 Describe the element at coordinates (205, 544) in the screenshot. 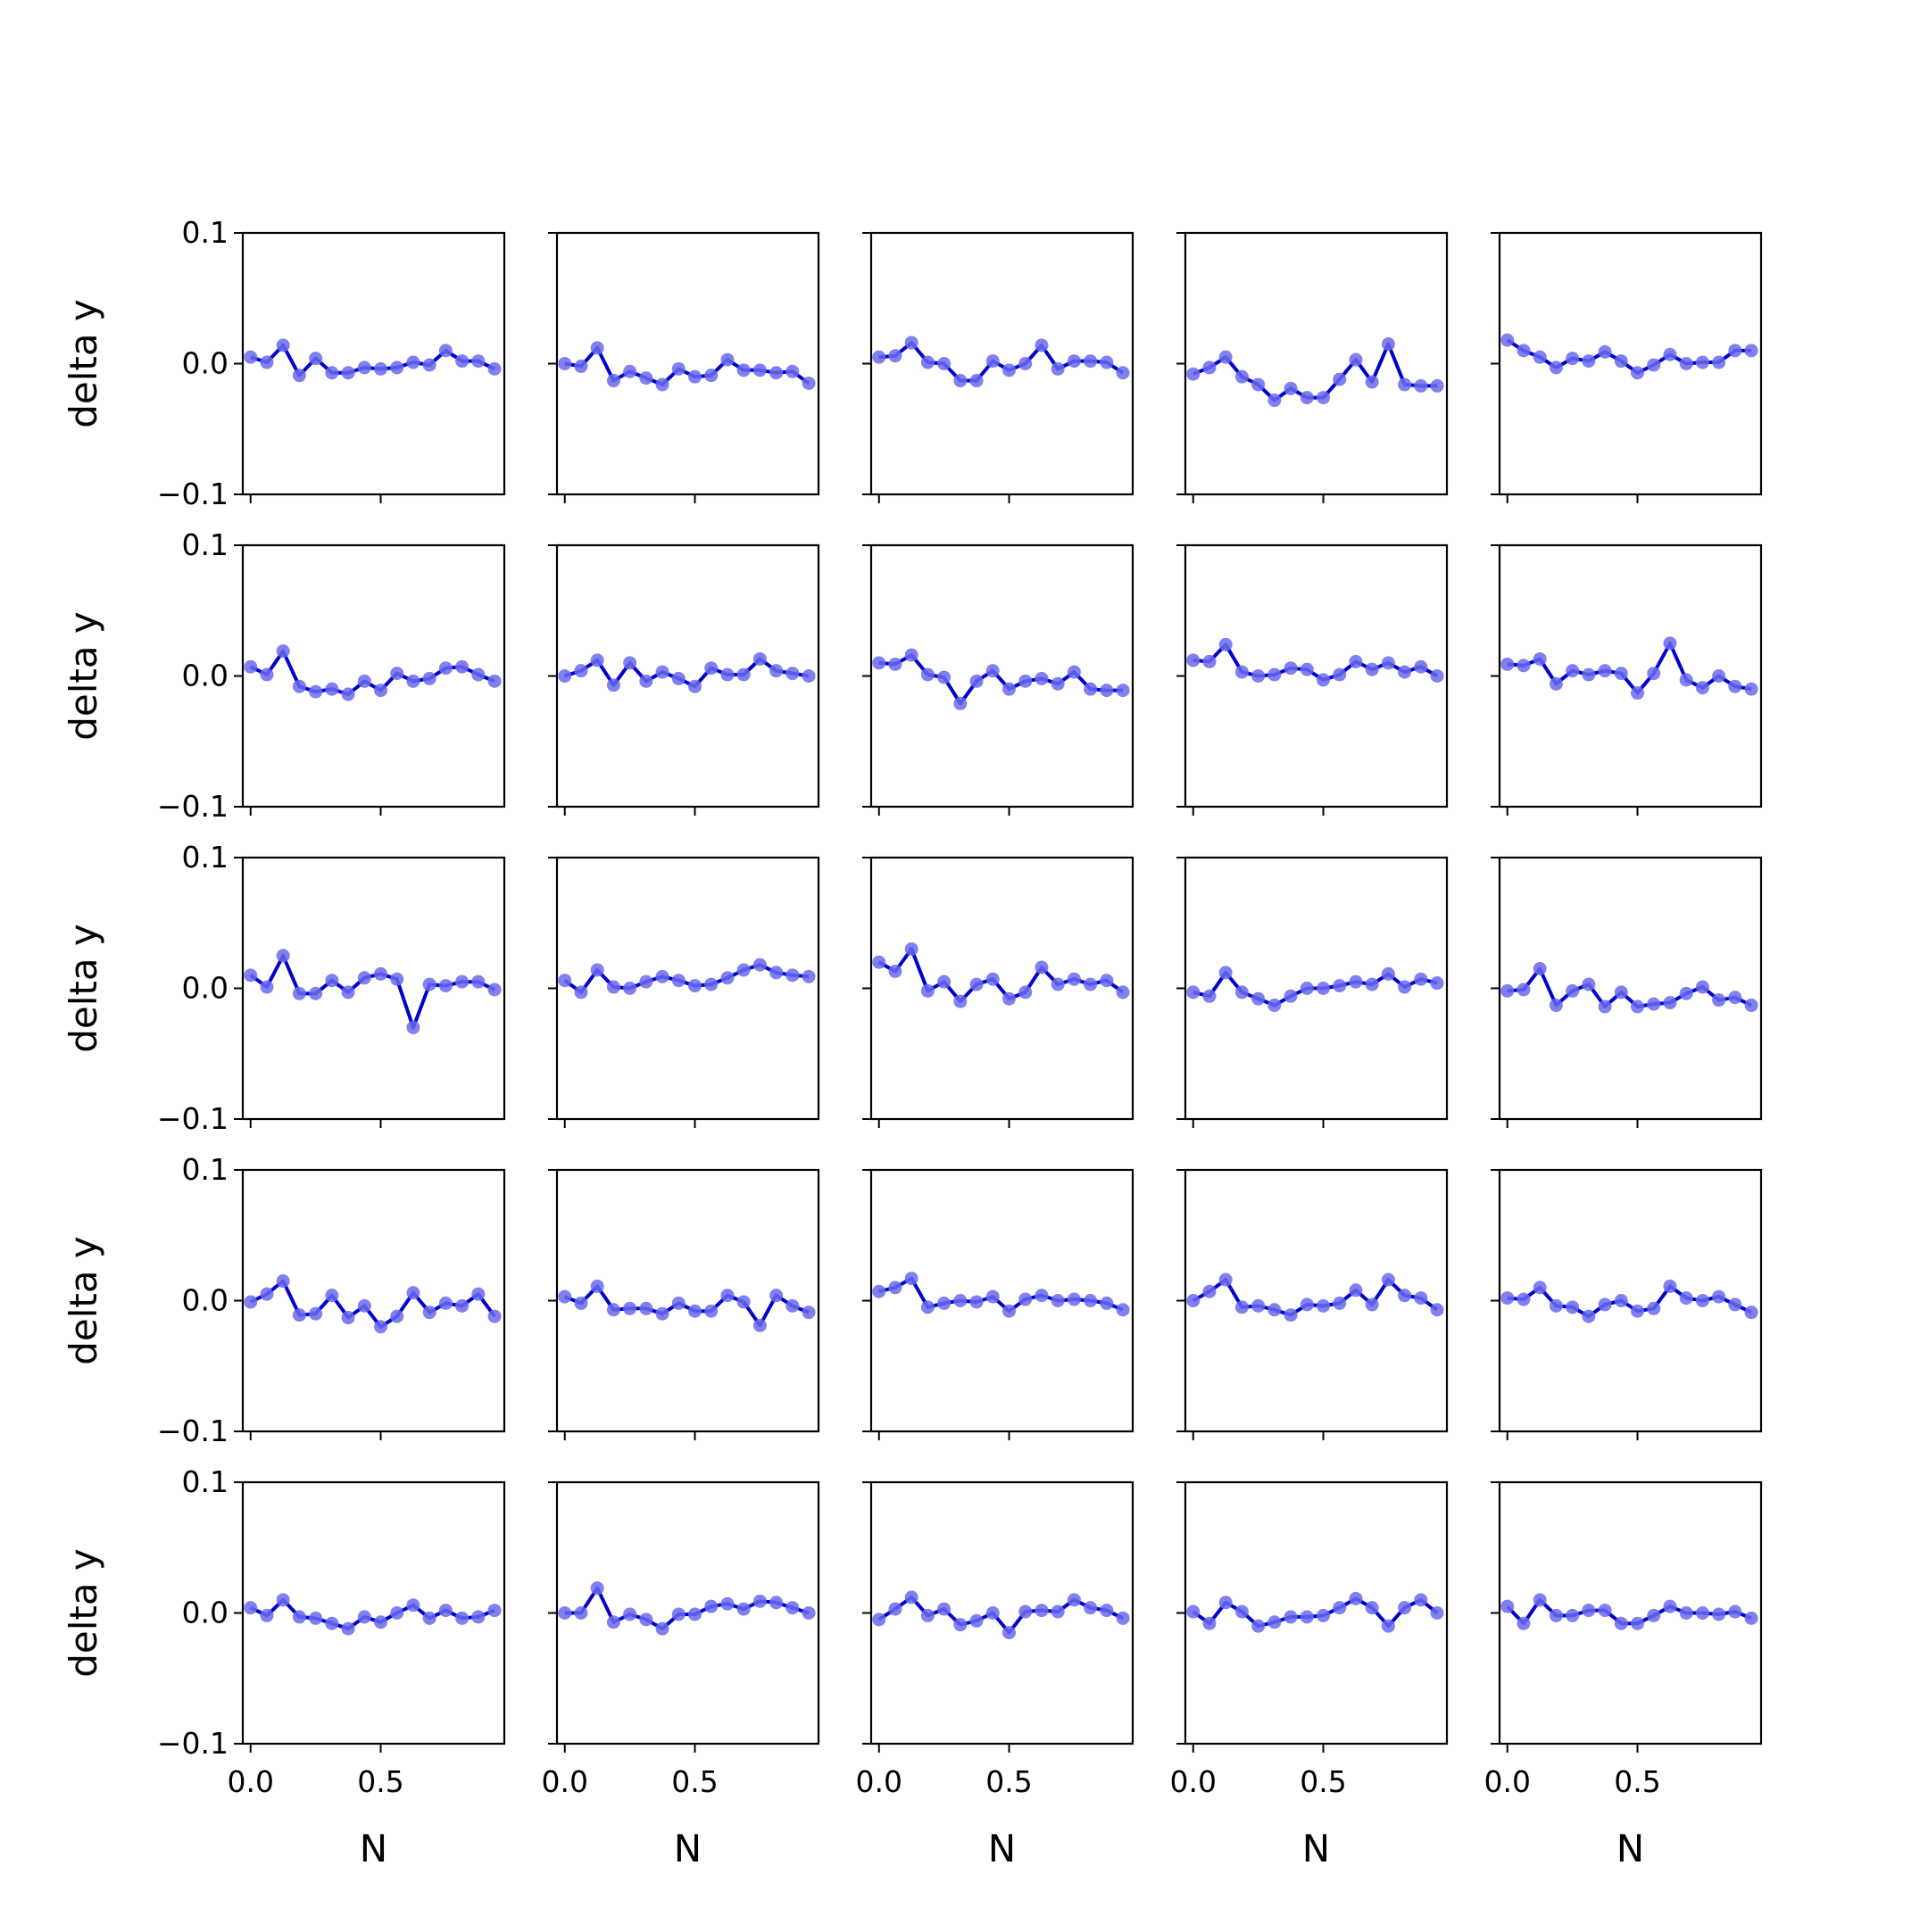

I see `y-tick-label: 0.1` at that location.